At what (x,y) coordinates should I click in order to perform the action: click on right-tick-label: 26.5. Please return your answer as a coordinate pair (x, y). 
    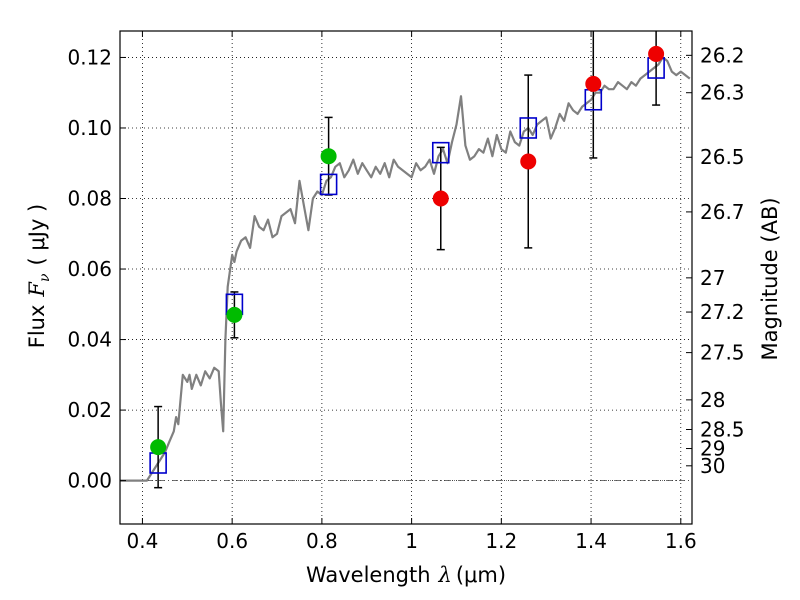
    Looking at the image, I should click on (722, 157).